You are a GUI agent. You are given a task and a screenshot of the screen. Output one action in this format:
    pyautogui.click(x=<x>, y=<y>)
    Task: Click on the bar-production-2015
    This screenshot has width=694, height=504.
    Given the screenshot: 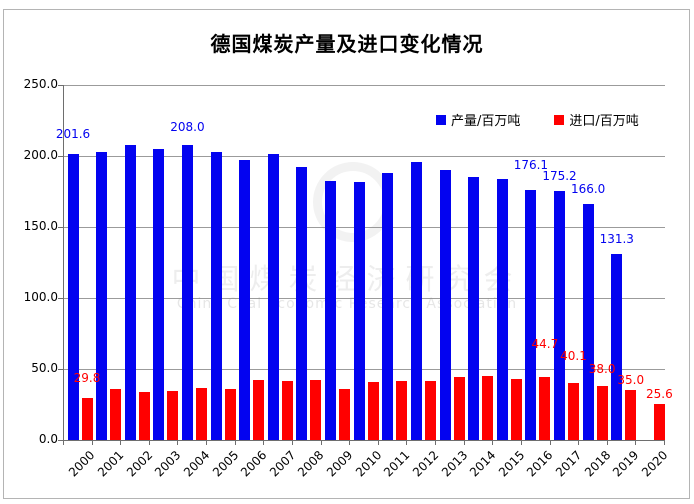 What is the action you would take?
    pyautogui.click(x=502, y=309)
    